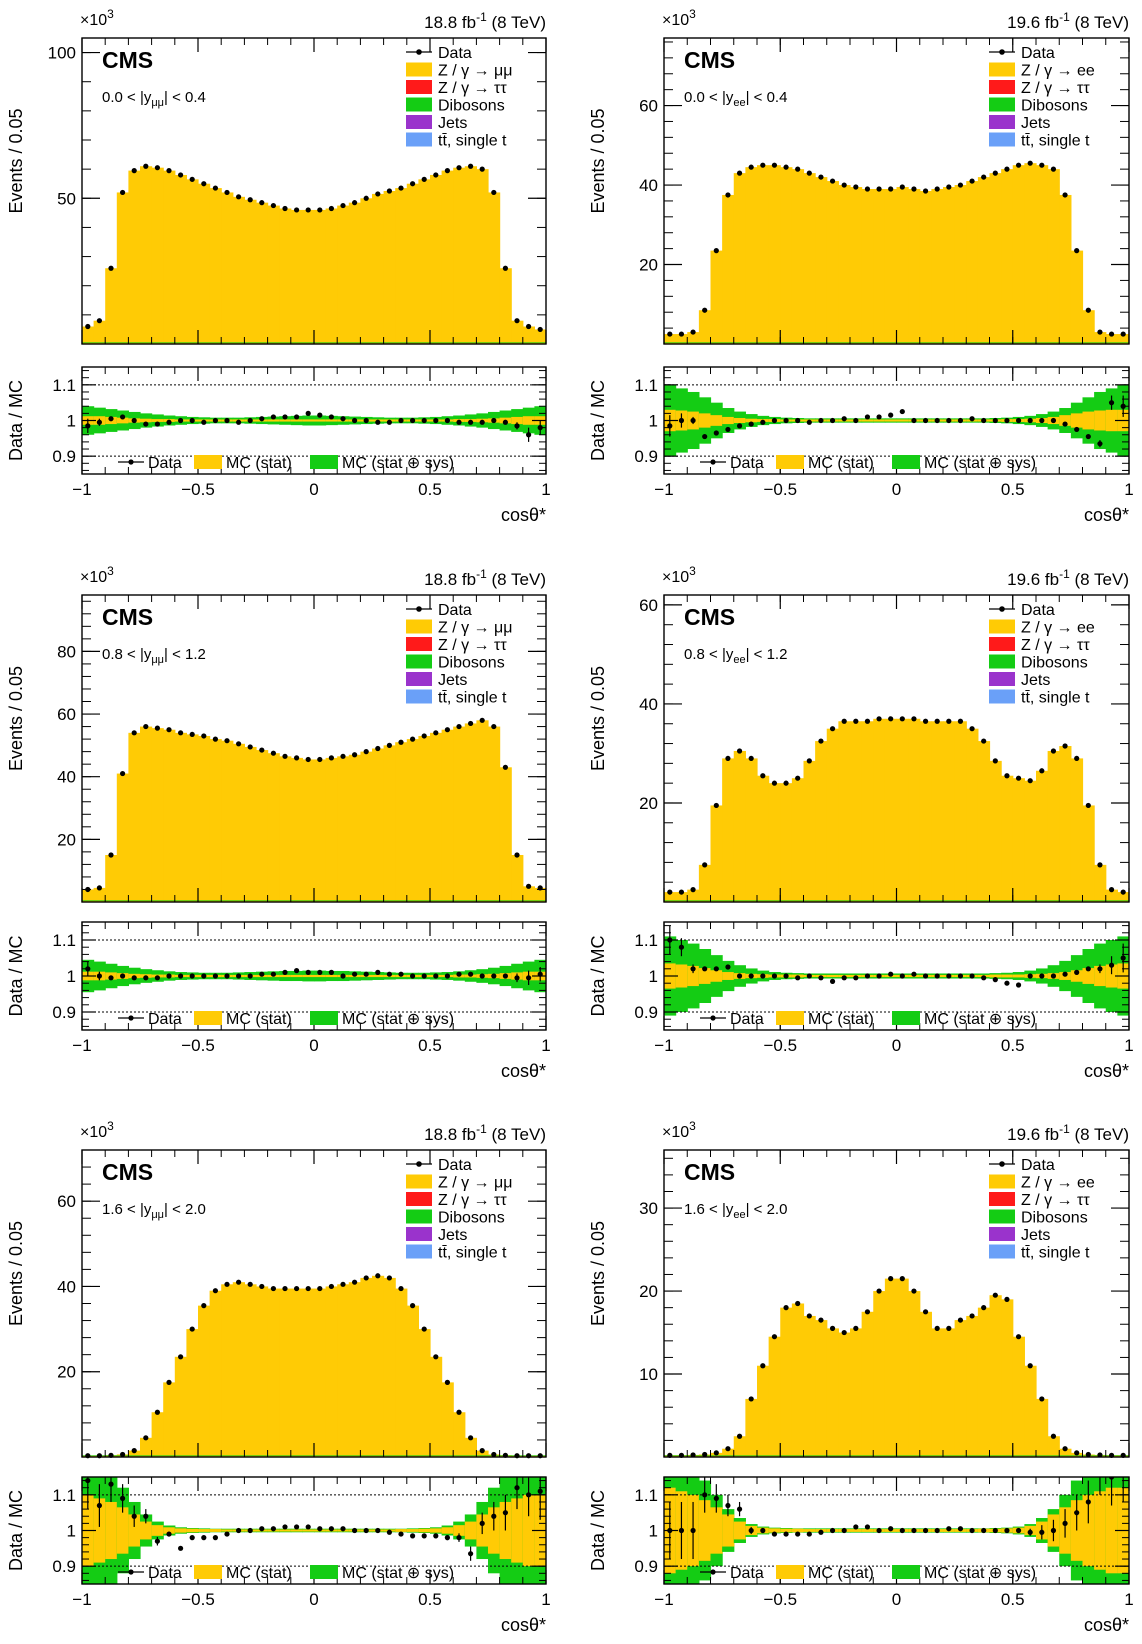  I want to click on energy-label: (8 TeV), so click(1099, 579).